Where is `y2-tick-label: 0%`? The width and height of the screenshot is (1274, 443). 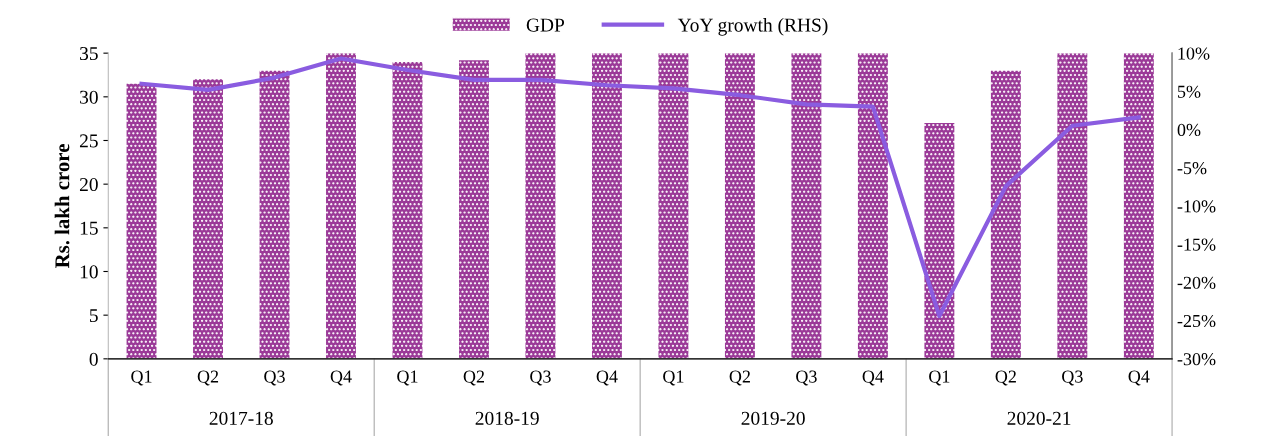
y2-tick-label: 0% is located at coordinates (1189, 130).